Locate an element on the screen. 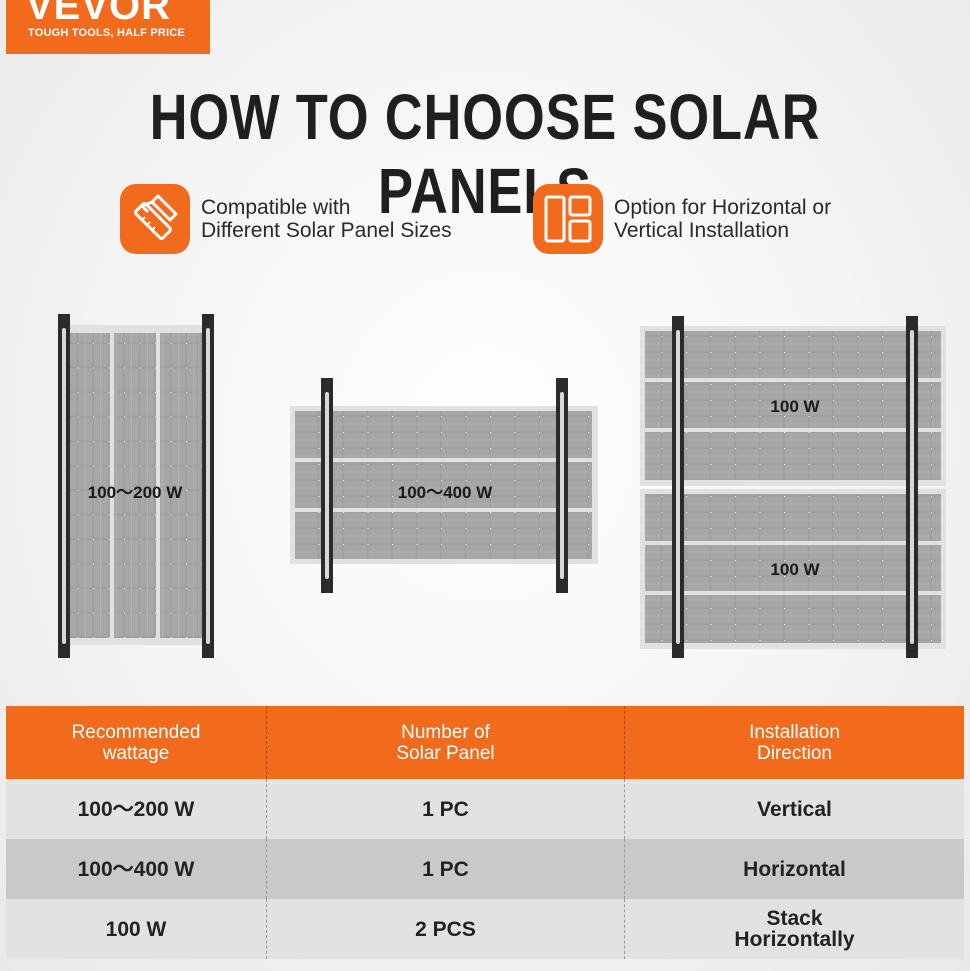 The height and width of the screenshot is (971, 970). cell-direction-line1: Horizontal is located at coordinates (794, 869).